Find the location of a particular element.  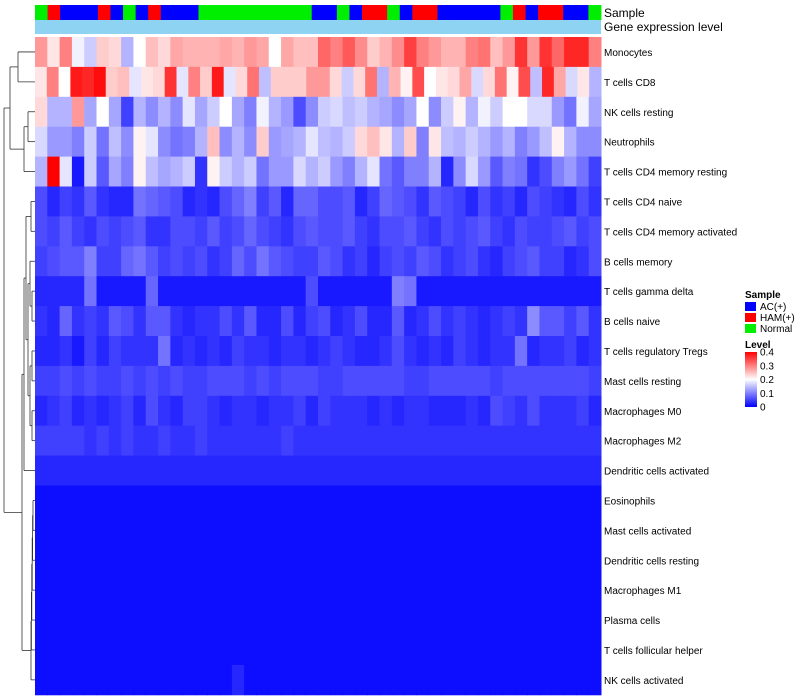

legend-level-tick: 0.2 is located at coordinates (767, 380).